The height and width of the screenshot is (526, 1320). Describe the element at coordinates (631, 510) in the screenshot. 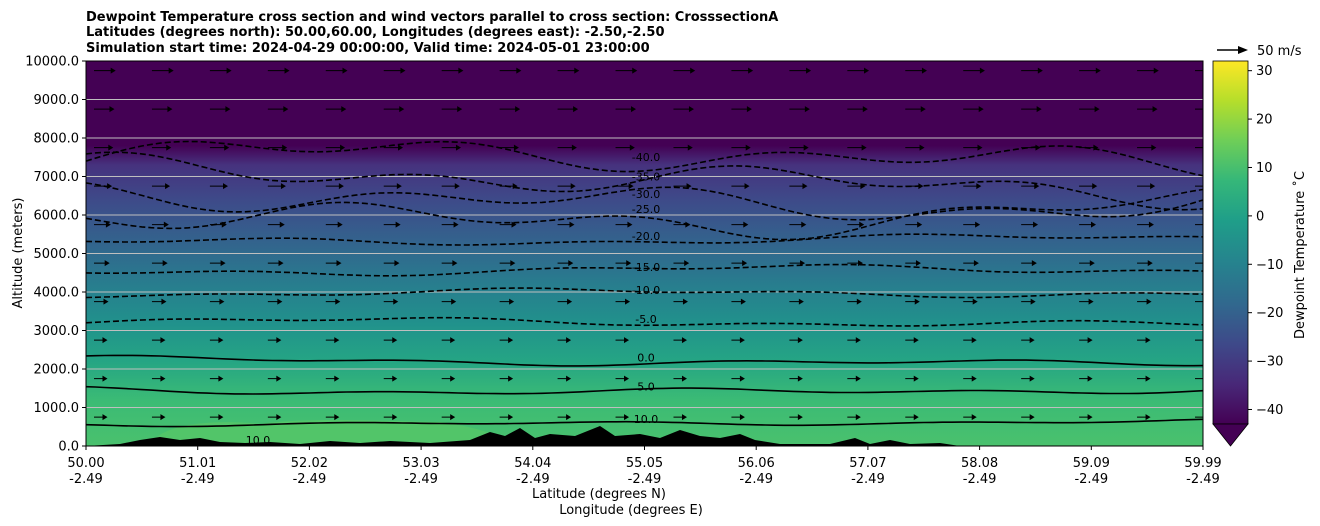

I see `x-axis-label-lon: Longitude (degrees E)` at that location.